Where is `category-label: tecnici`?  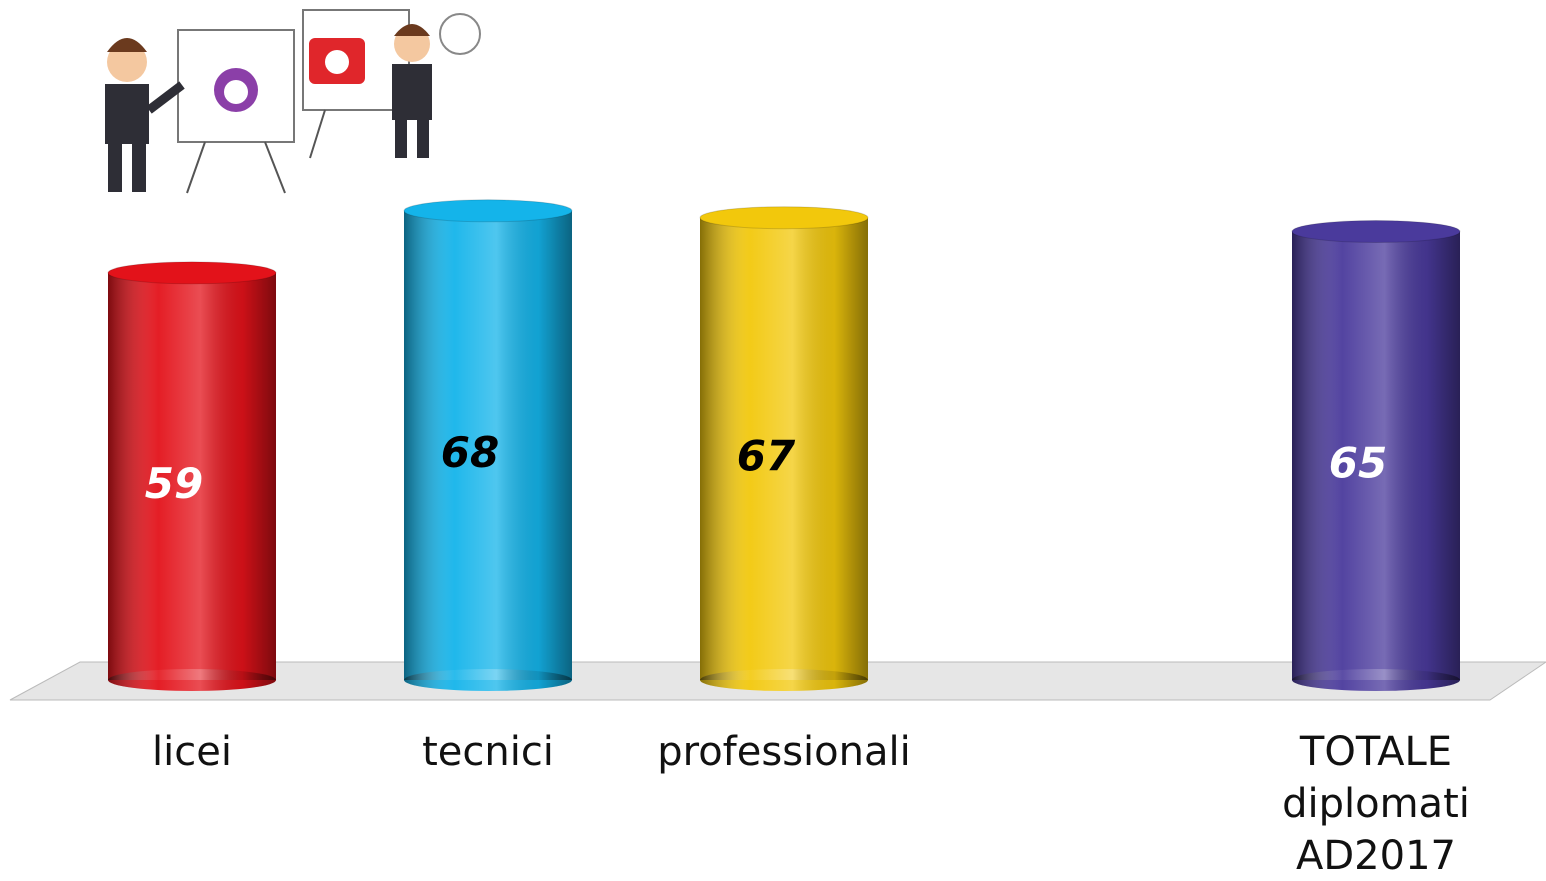 category-label: tecnici is located at coordinates (488, 752).